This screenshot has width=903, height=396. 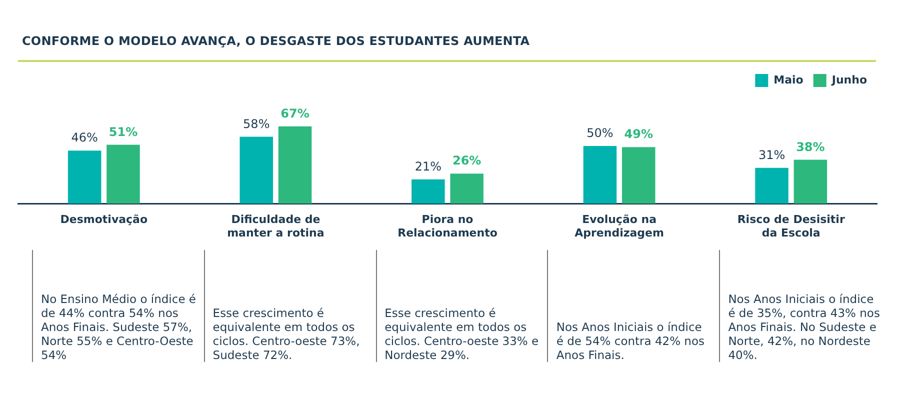 What do you see at coordinates (631, 341) in the screenshot?
I see `text: Nos Anos Iniciais o índice é de 54% contra 42% nos Anos Finais.` at bounding box center [631, 341].